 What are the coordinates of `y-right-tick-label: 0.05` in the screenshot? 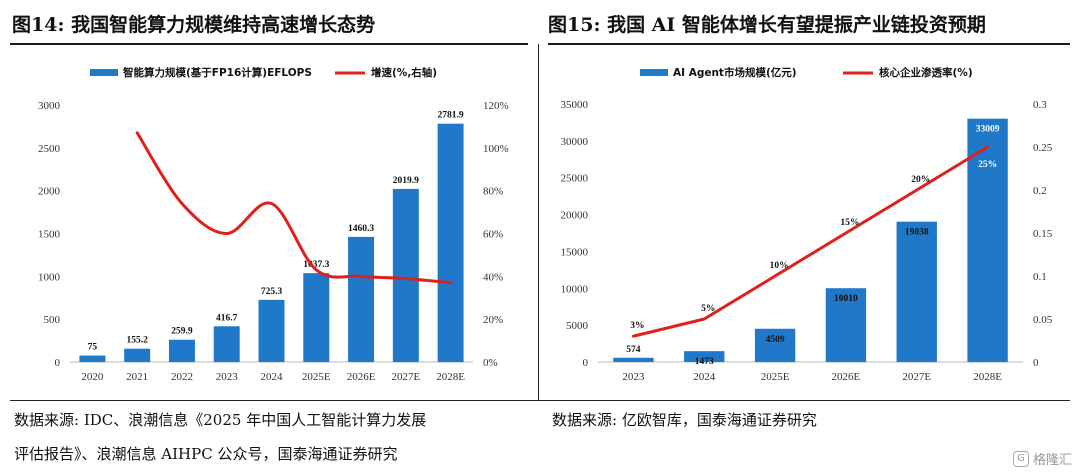 It's located at (1043, 320).